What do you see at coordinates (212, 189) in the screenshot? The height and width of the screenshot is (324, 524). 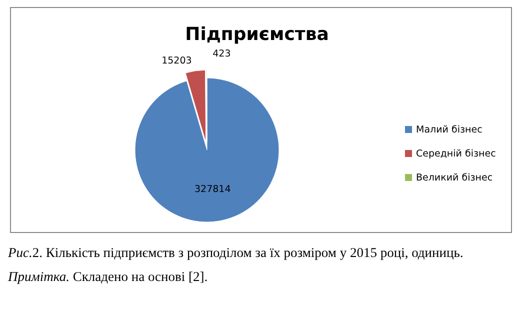 I see `data-label: 327814` at bounding box center [212, 189].